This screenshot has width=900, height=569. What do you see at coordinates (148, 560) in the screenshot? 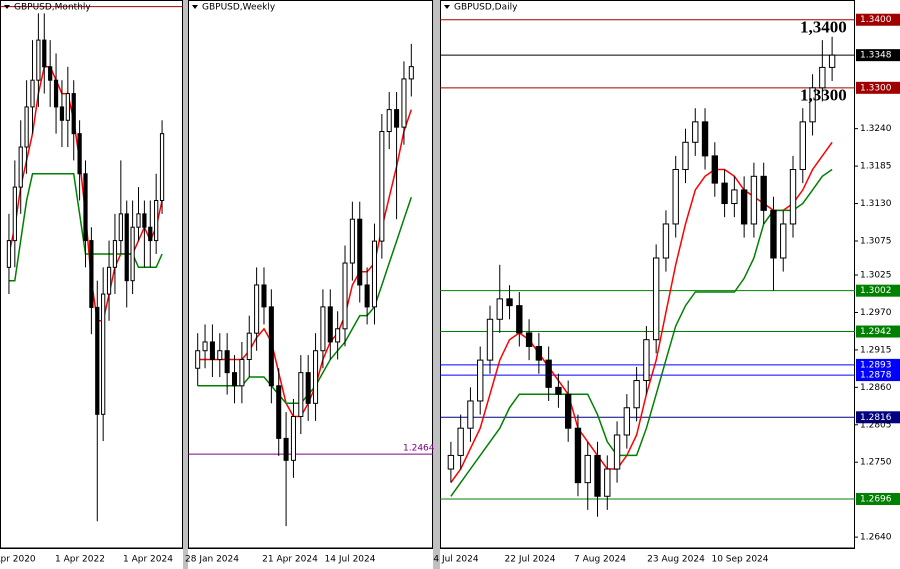
I see `x-tick-label: 1 Apr 2024` at bounding box center [148, 560].